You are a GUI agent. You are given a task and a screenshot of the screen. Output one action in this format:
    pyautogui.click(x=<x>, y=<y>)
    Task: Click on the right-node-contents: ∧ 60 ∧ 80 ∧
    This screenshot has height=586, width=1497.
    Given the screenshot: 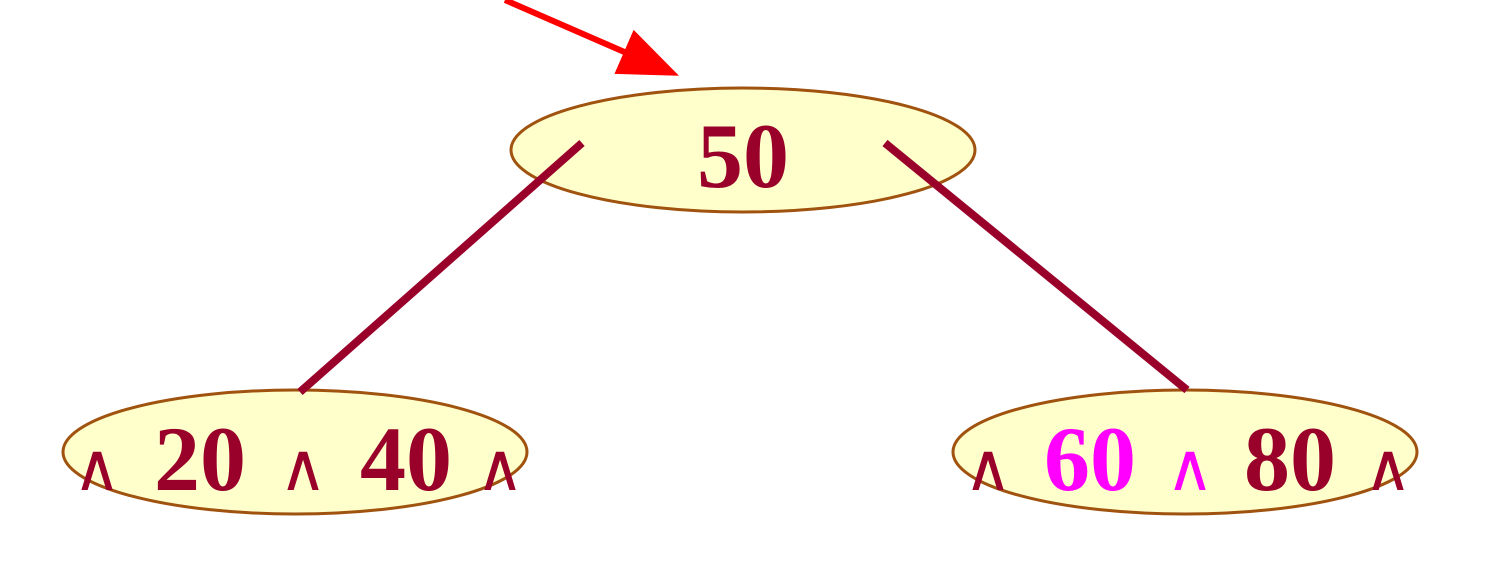 What is the action you would take?
    pyautogui.click(x=1188, y=459)
    